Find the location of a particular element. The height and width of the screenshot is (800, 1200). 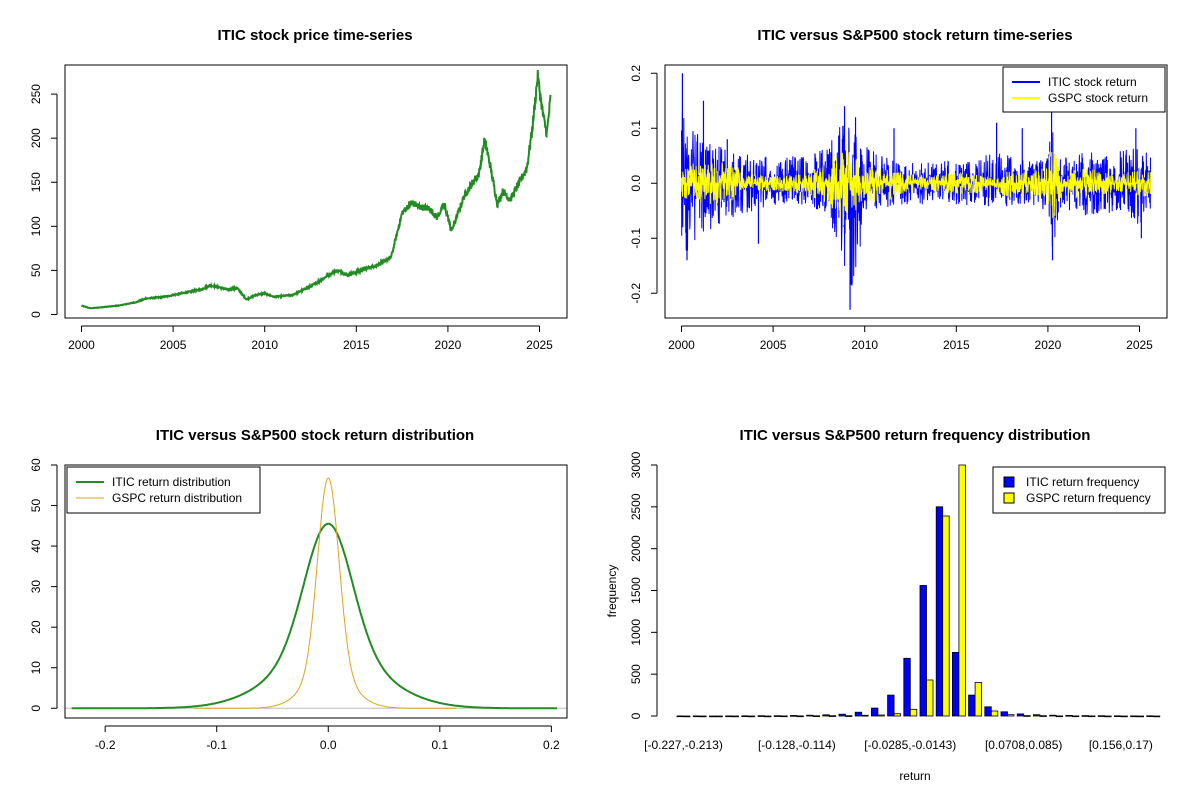

y-tick-label: 40 is located at coordinates (36, 546).